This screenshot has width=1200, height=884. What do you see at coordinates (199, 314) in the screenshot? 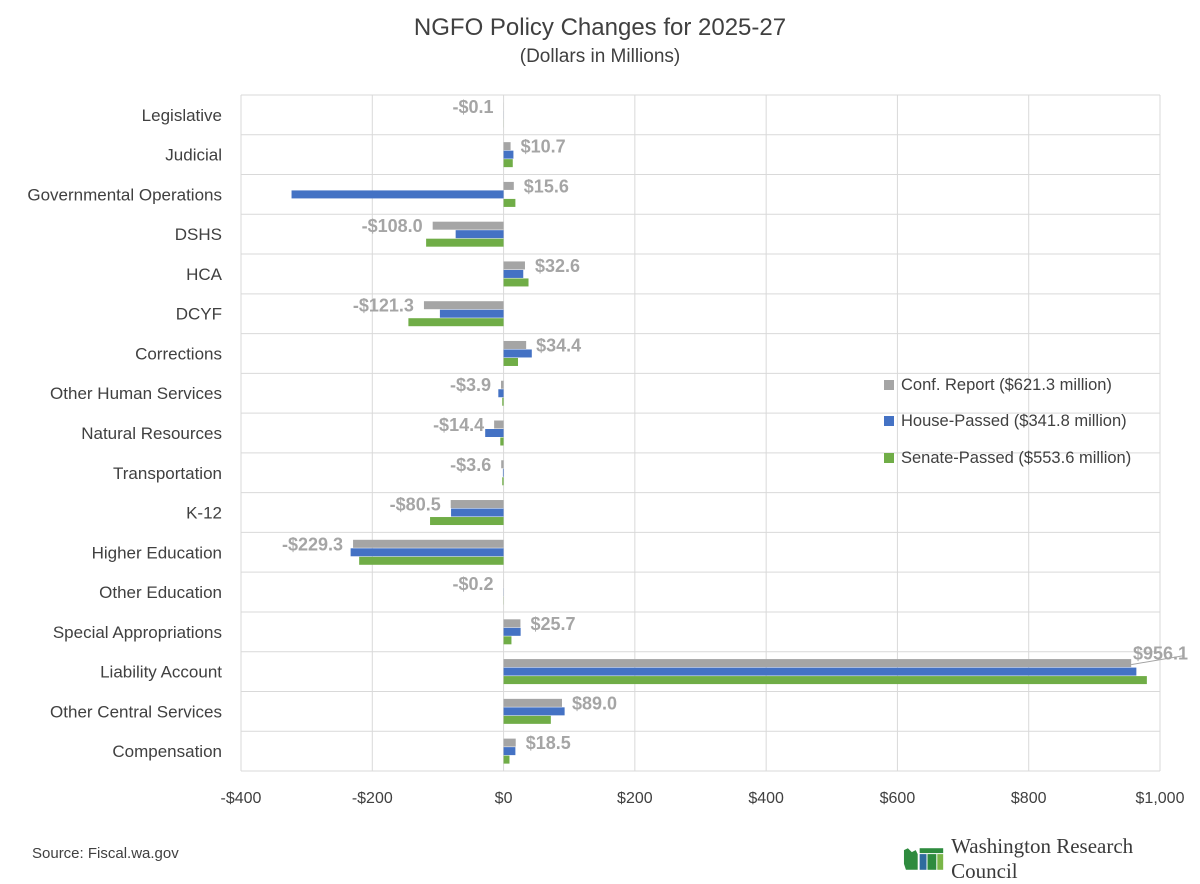
I see `category-label: DCYF` at bounding box center [199, 314].